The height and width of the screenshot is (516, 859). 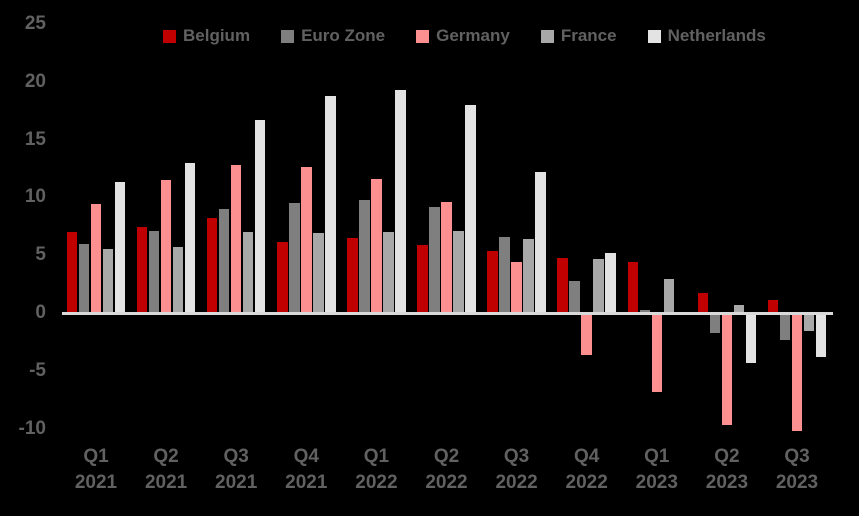 I want to click on y-axis-tick-label: 0, so click(x=40, y=312).